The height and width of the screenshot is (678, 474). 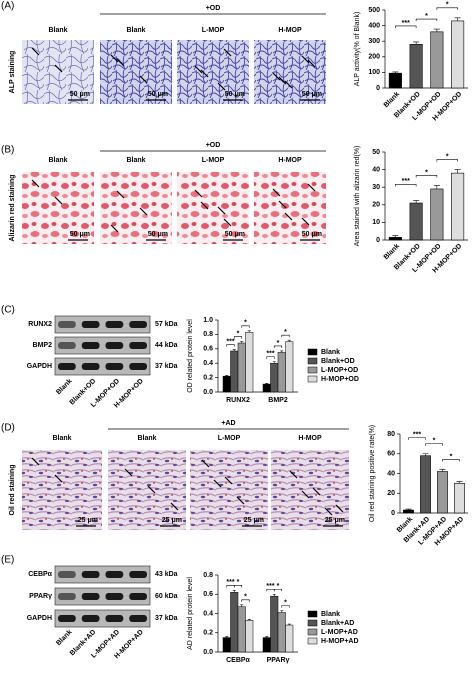 I want to click on y-tick-label: 0.6, so click(x=208, y=349).